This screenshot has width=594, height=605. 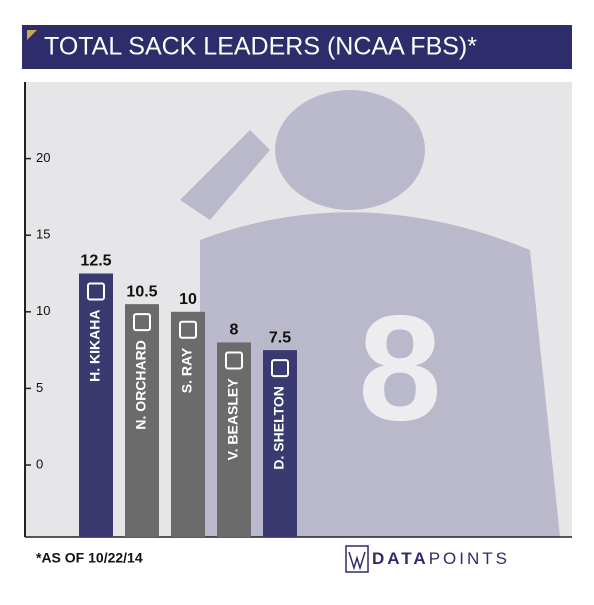 What do you see at coordinates (141, 384) in the screenshot?
I see `bar-label: N. ORCHARD` at bounding box center [141, 384].